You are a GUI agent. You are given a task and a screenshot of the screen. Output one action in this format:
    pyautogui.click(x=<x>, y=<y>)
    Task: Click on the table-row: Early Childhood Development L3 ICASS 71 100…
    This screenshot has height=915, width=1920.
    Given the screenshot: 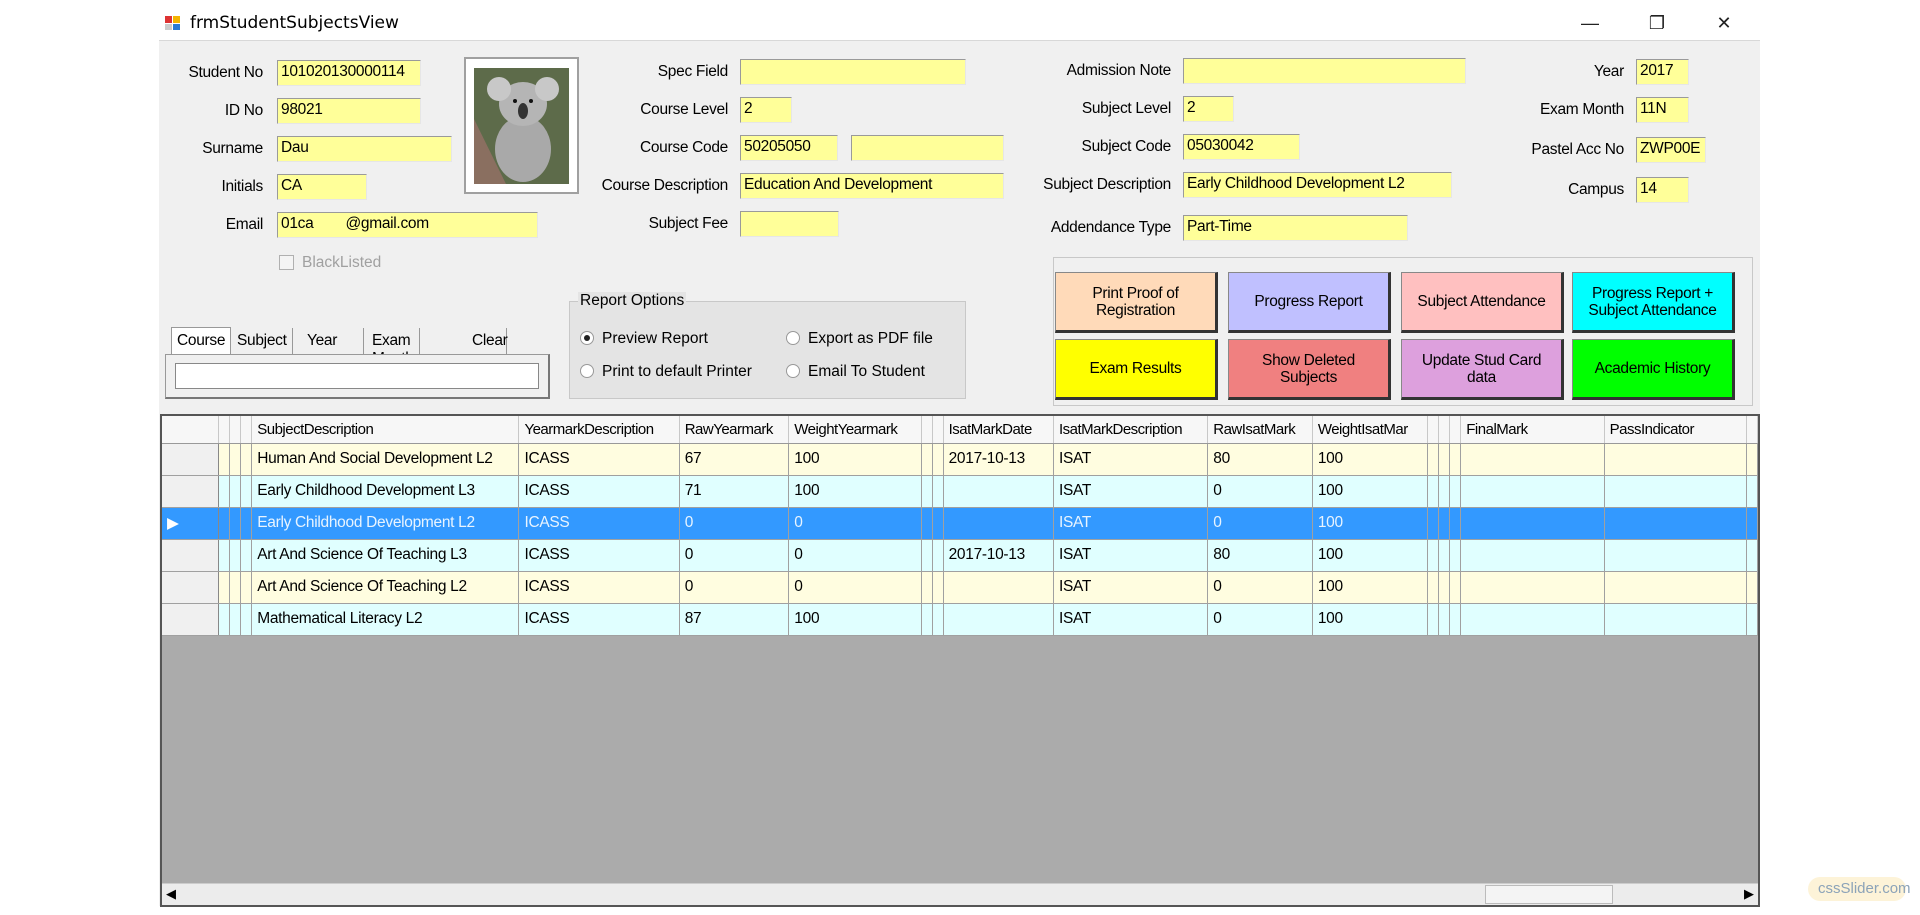 What is the action you would take?
    pyautogui.click(x=960, y=491)
    